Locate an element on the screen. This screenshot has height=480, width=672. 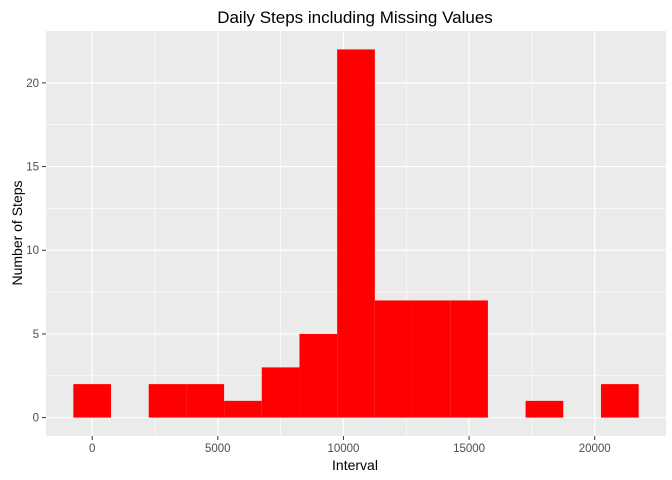
x-axis-title: Interval is located at coordinates (355, 465).